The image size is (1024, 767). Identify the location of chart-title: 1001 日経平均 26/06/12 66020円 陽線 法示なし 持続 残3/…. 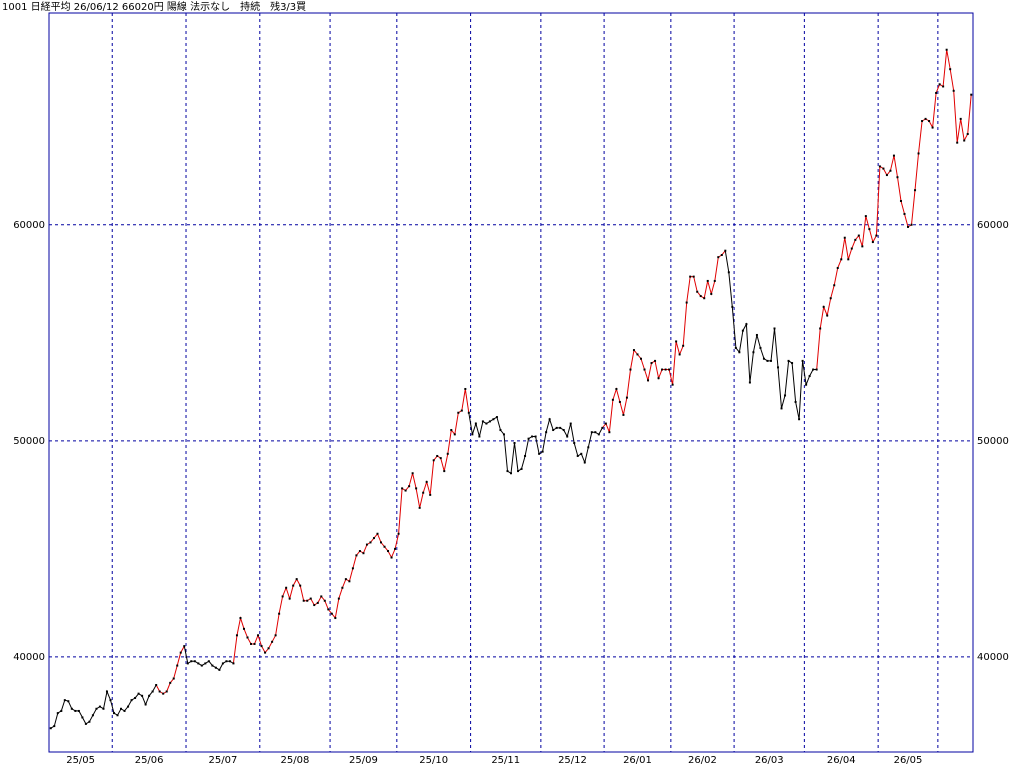
(154, 6).